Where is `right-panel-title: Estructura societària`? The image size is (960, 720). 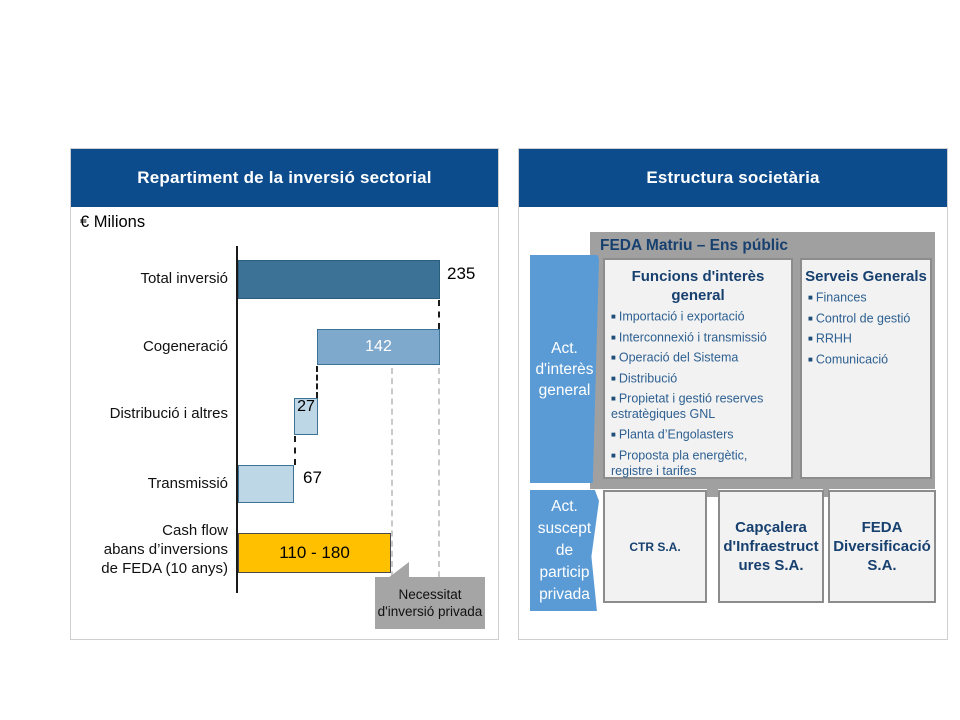
right-panel-title: Estructura societària is located at coordinates (733, 178).